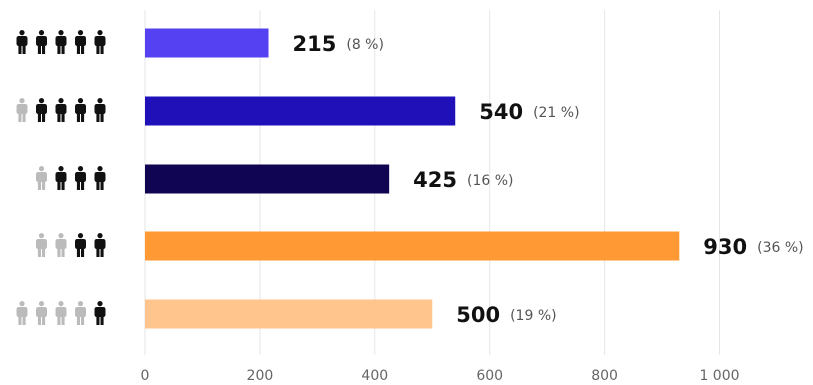 Image resolution: width=813 pixels, height=385 pixels. Describe the element at coordinates (490, 181) in the screenshot. I see `percent-label: (16 %)` at that location.